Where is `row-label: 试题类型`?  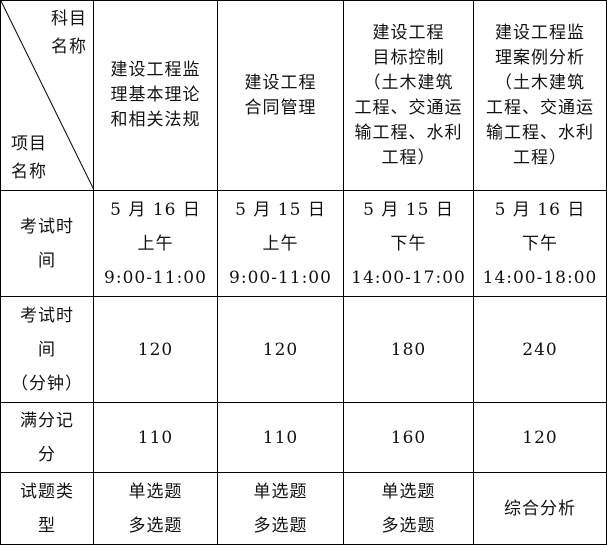 row-label: 试题类型 is located at coordinates (47, 508).